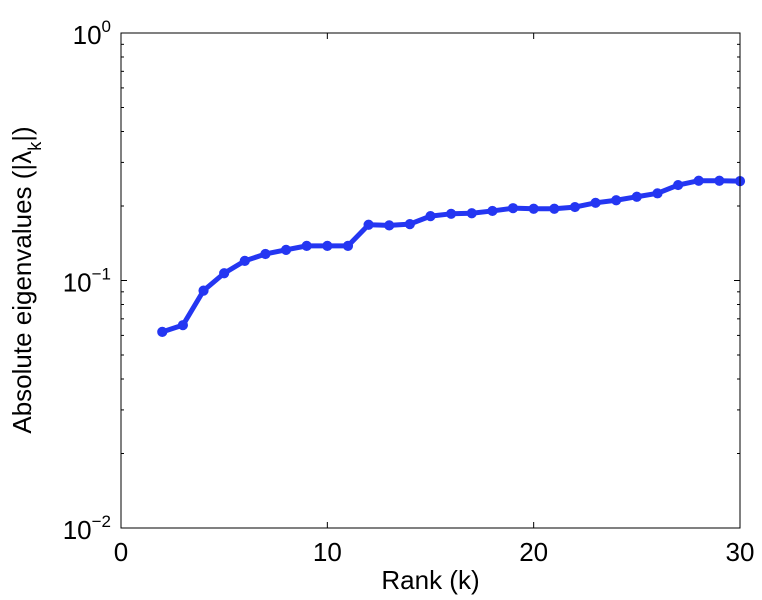 Image resolution: width=762 pixels, height=600 pixels. What do you see at coordinates (22, 299) in the screenshot?
I see `y-axis-label-prefix: Absolute eigenvalues (|` at bounding box center [22, 299].